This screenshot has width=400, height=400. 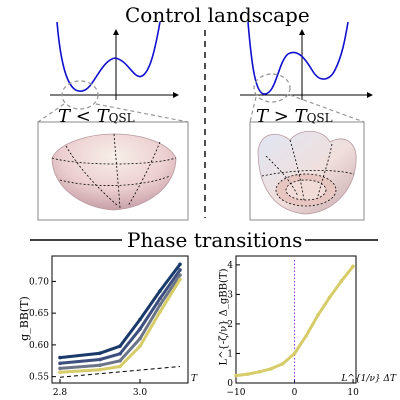 I want to click on right-potential-curve, so click(x=298, y=58).